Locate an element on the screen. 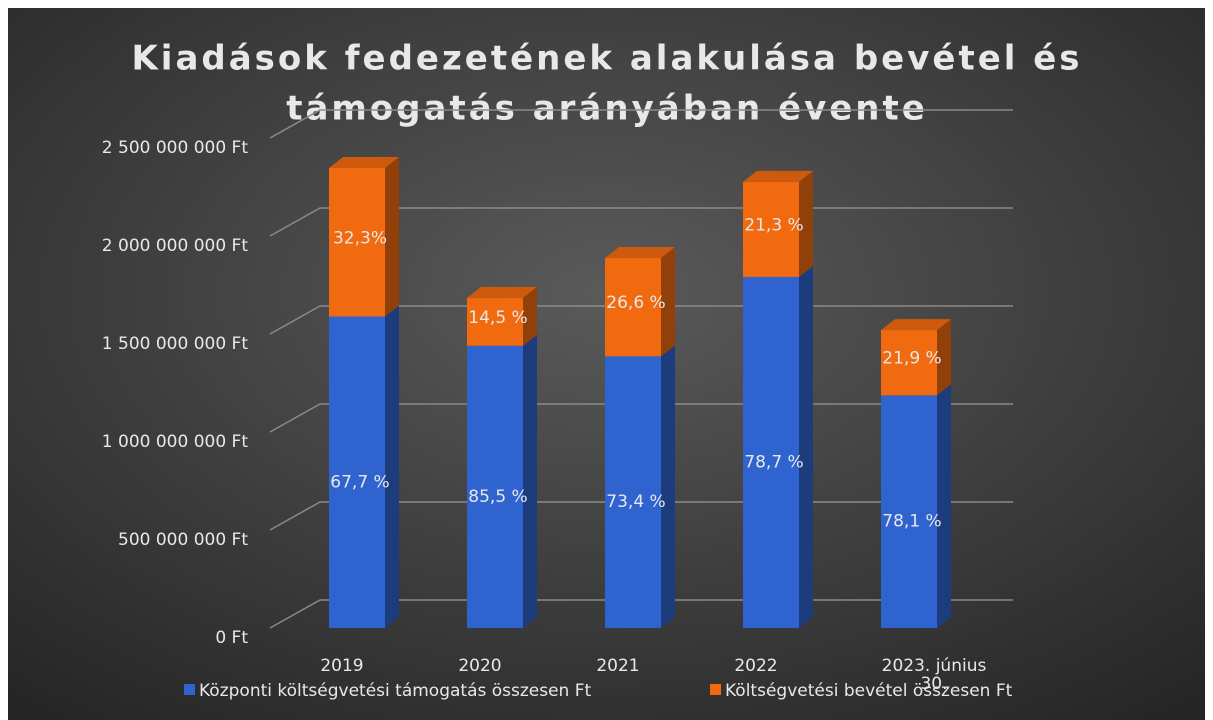  x-tick-label: 2021 is located at coordinates (618, 666).